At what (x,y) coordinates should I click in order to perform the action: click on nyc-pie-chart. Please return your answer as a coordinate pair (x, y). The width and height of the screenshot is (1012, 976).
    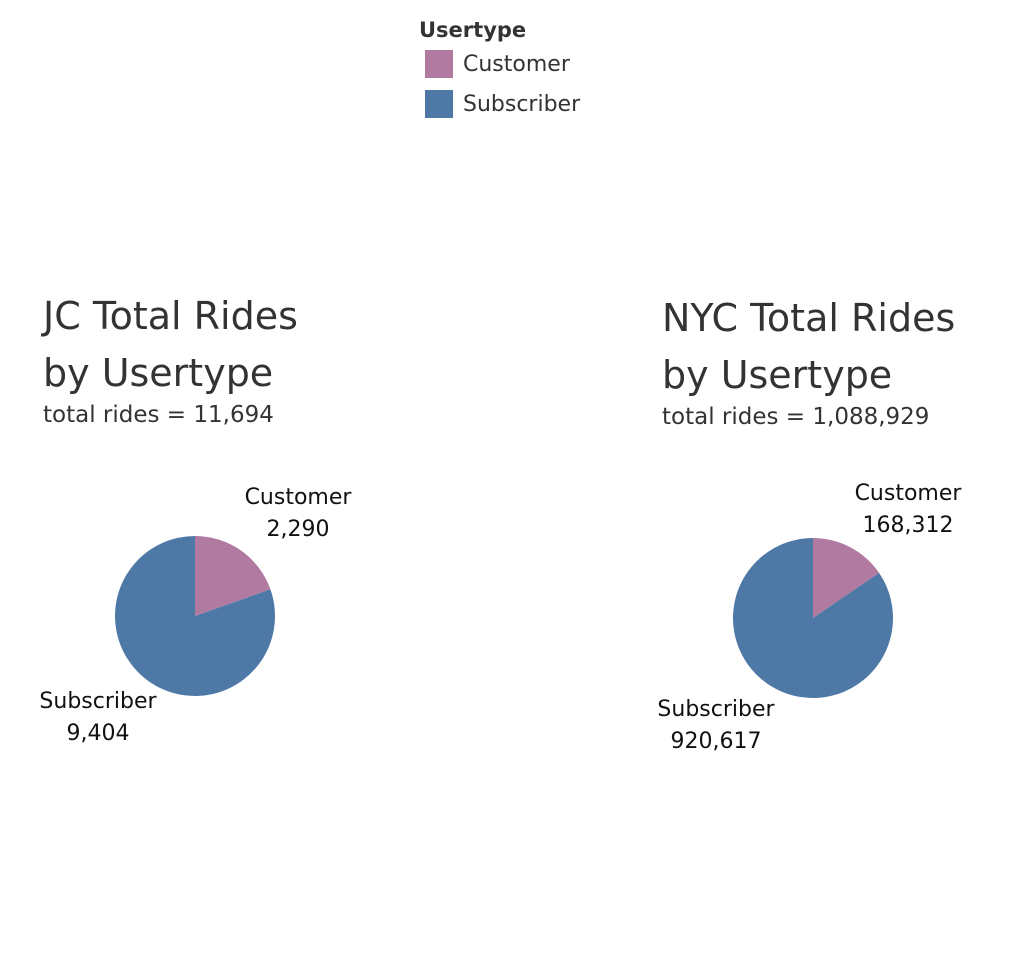
    Looking at the image, I should click on (813, 618).